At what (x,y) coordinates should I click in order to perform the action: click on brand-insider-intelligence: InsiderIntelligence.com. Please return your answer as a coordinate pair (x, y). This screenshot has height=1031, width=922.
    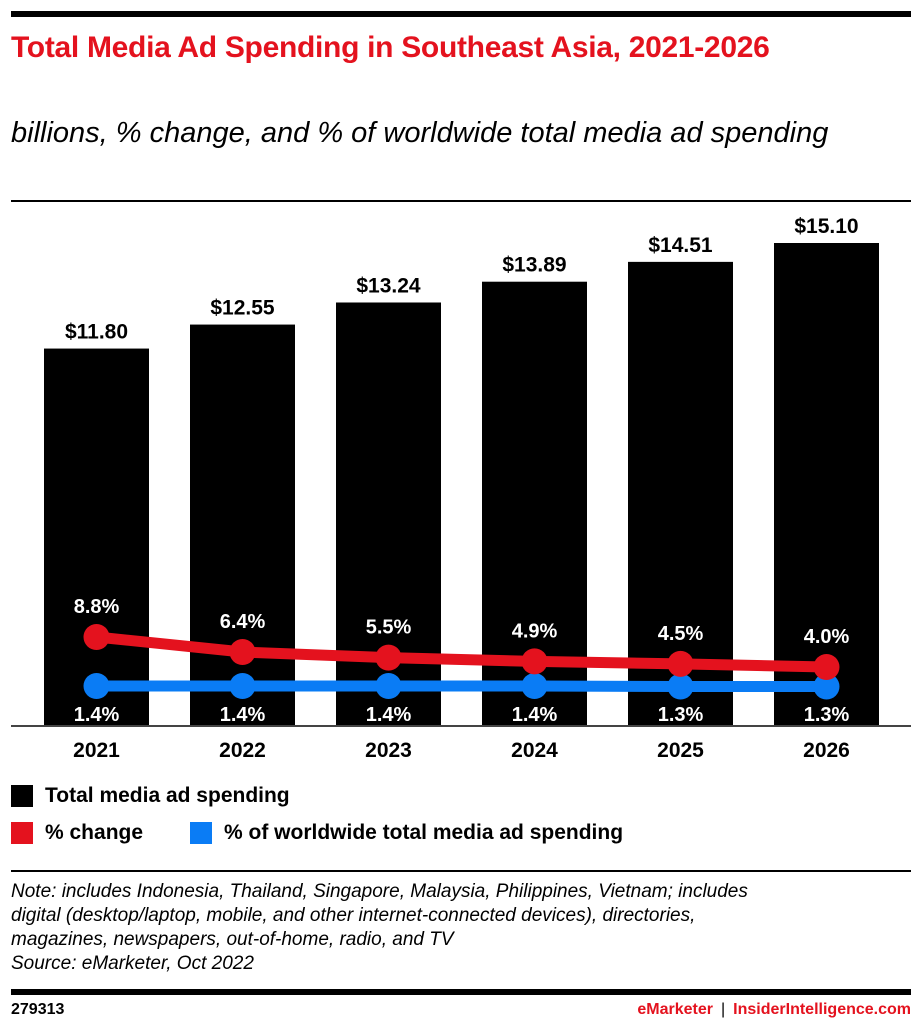
    Looking at the image, I should click on (822, 1009).